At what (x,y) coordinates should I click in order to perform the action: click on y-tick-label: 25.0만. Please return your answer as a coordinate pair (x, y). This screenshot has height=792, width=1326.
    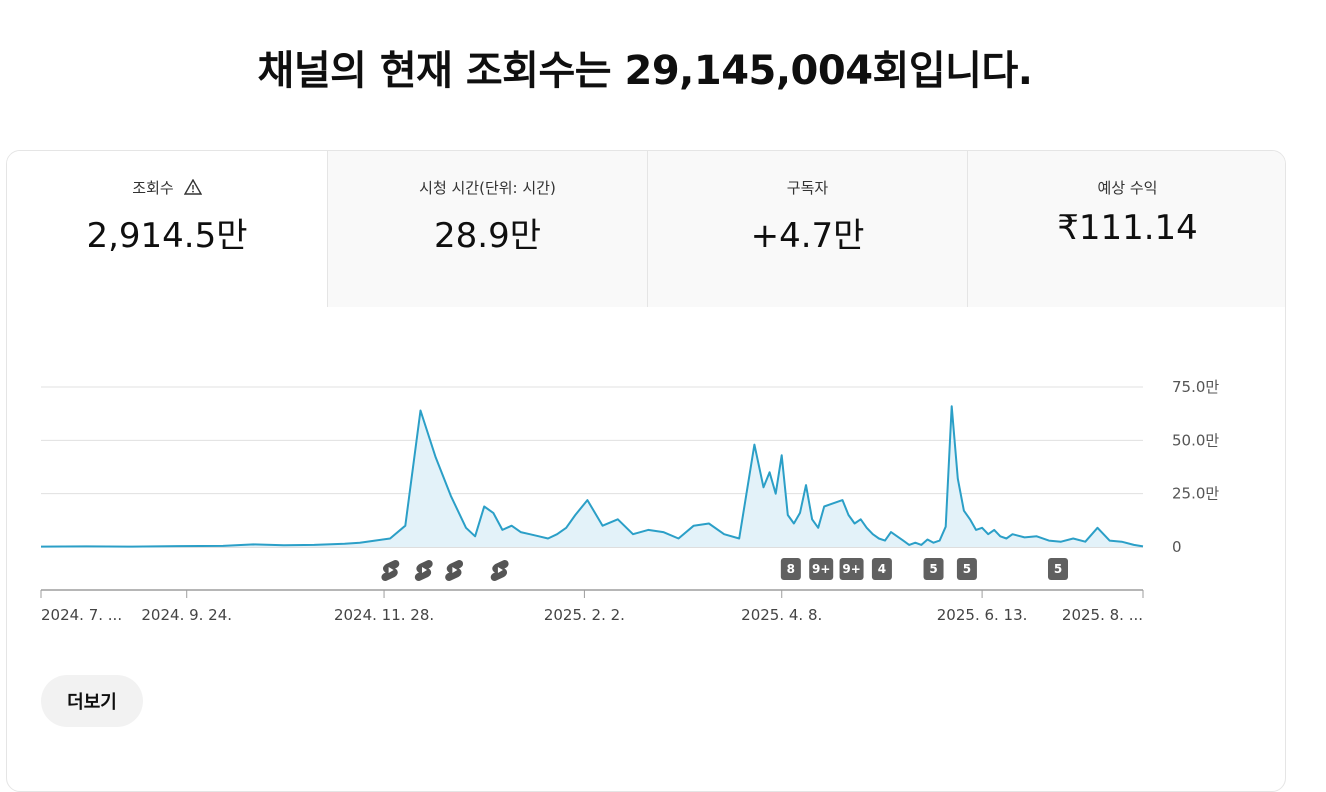
    Looking at the image, I should click on (1195, 494).